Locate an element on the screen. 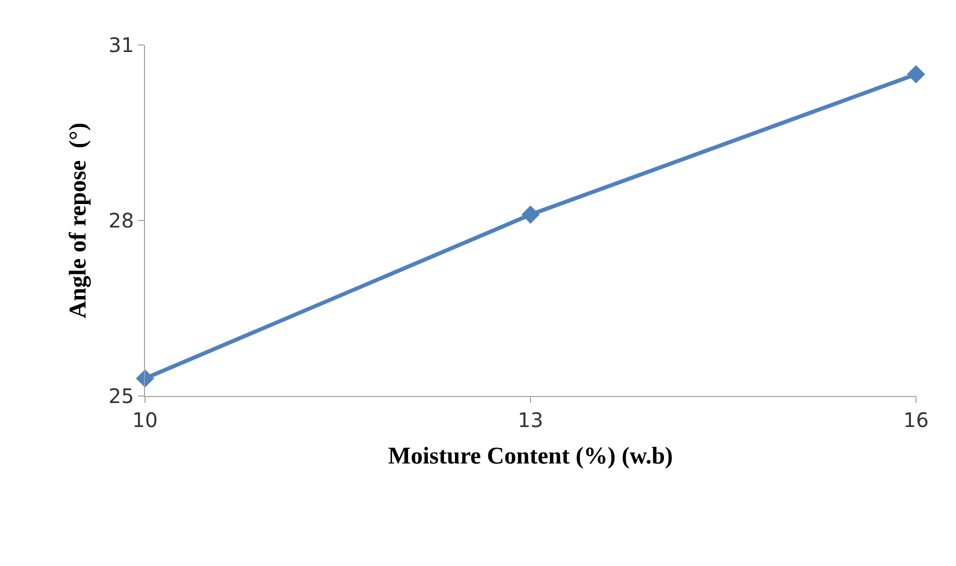  x-tick-label: 13 is located at coordinates (531, 420).